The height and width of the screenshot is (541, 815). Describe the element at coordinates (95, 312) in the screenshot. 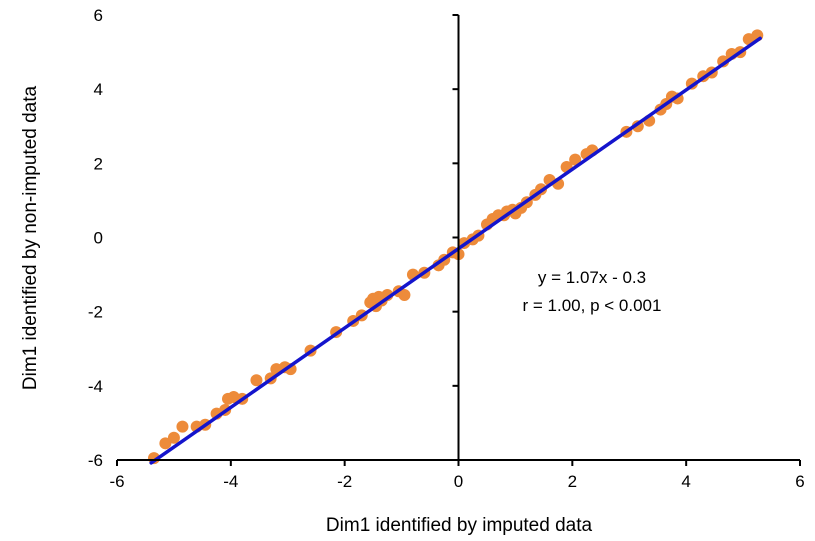

I see `y-tick-label: -2` at that location.